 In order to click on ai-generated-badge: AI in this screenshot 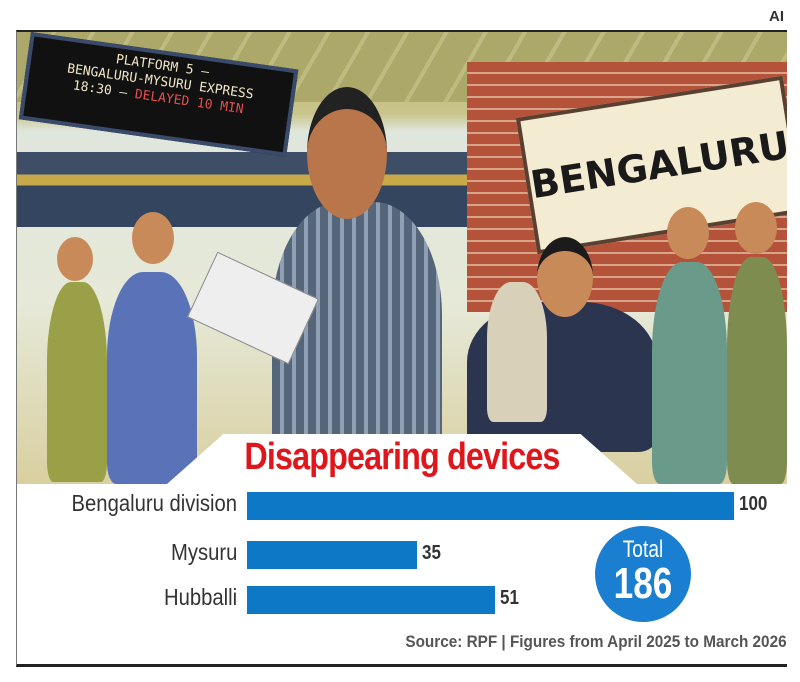, I will do `click(776, 16)`.